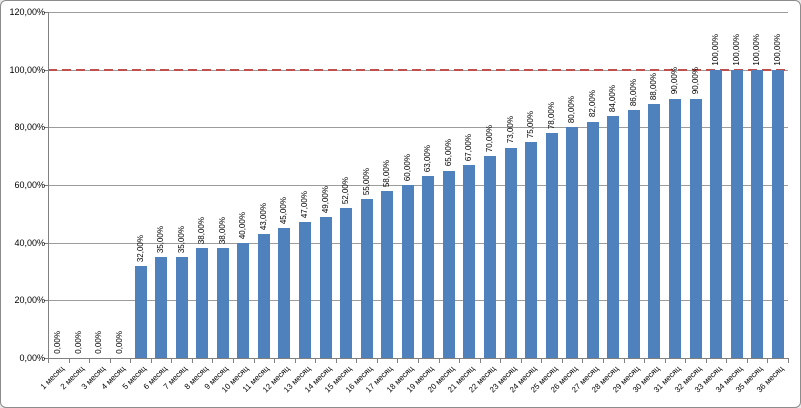  Describe the element at coordinates (304, 205) in the screenshot. I see `bar-data-label: 47,00%` at that location.